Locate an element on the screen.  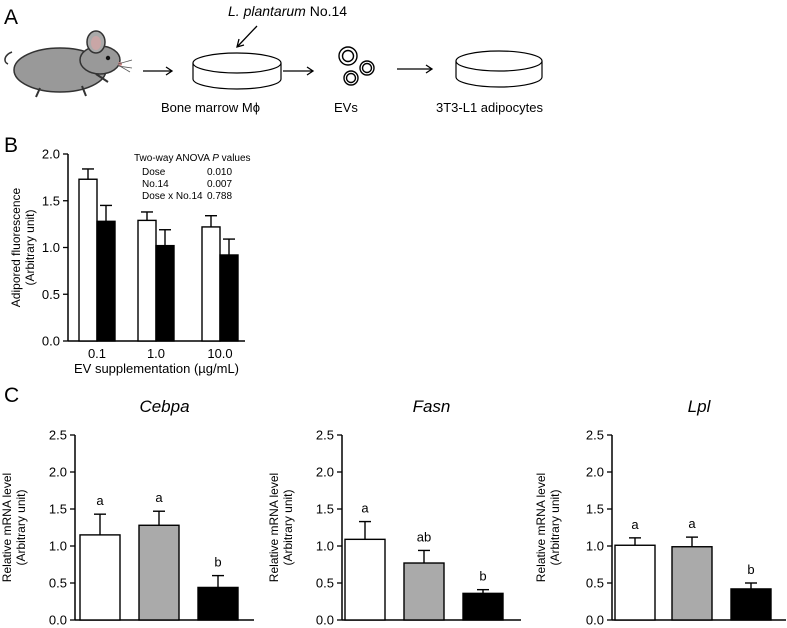
y-axis-label: Adipored fluorescence is located at coordinates (16, 247).